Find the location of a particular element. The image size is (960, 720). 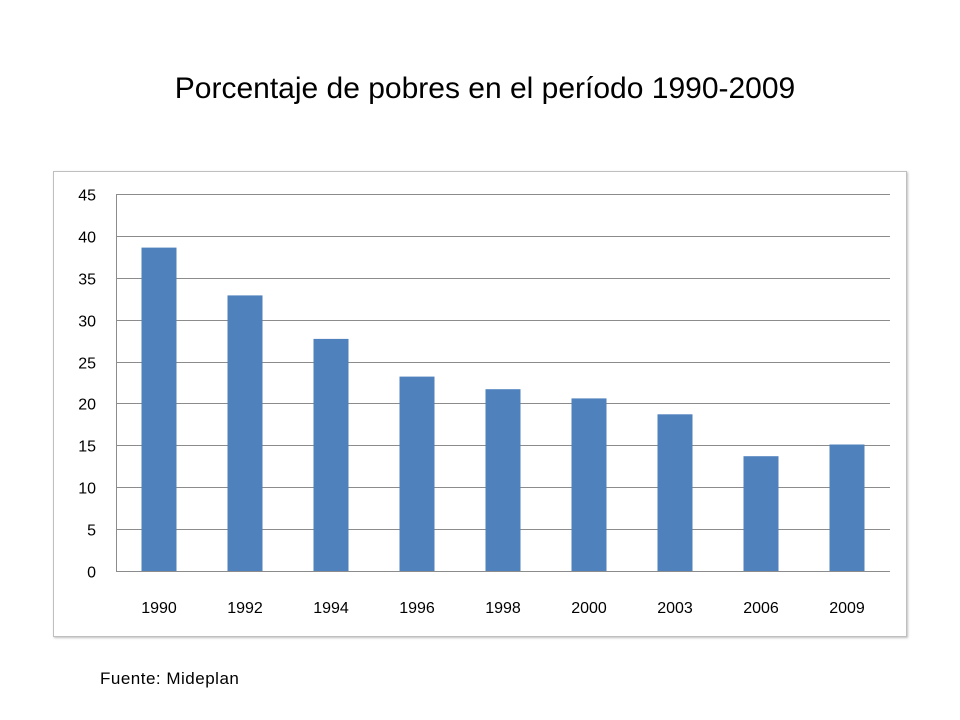

y-tick-label: 25 is located at coordinates (87, 364).